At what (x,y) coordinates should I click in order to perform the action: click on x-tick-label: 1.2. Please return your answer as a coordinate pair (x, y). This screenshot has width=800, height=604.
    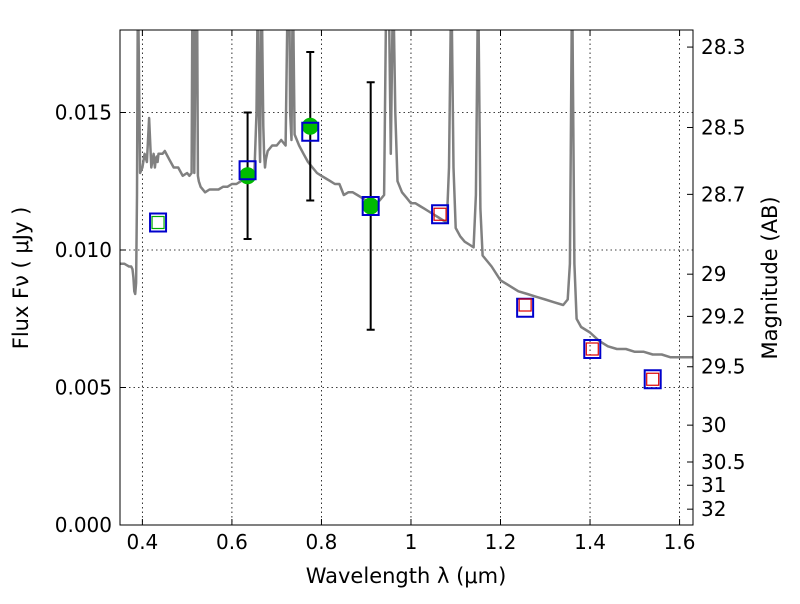
    Looking at the image, I should click on (501, 542).